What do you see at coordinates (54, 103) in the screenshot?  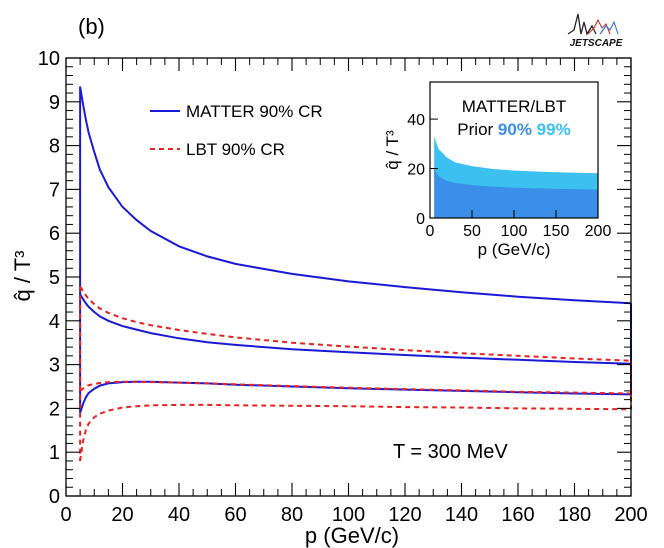 I see `y-tick-label: 9` at bounding box center [54, 103].